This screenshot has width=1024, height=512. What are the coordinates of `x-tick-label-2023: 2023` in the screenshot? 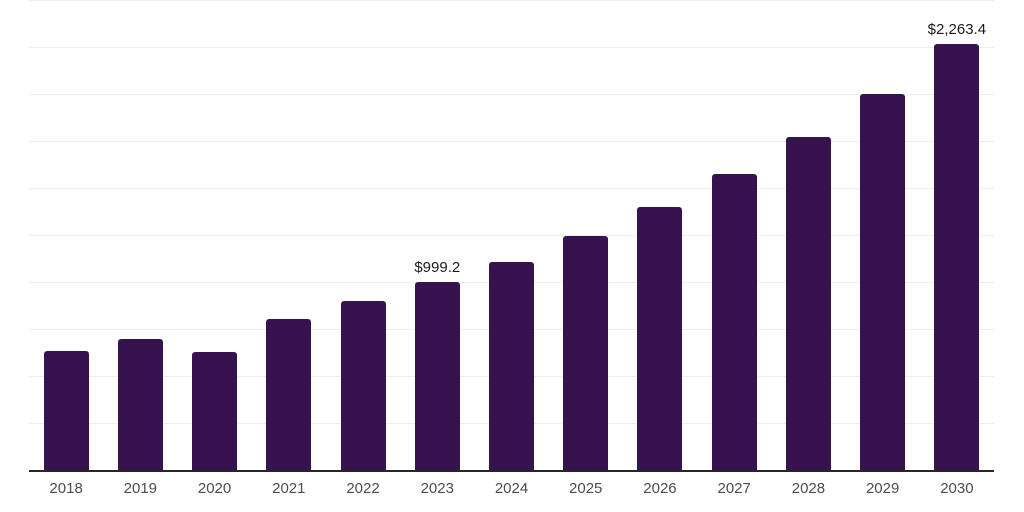 It's located at (437, 488).